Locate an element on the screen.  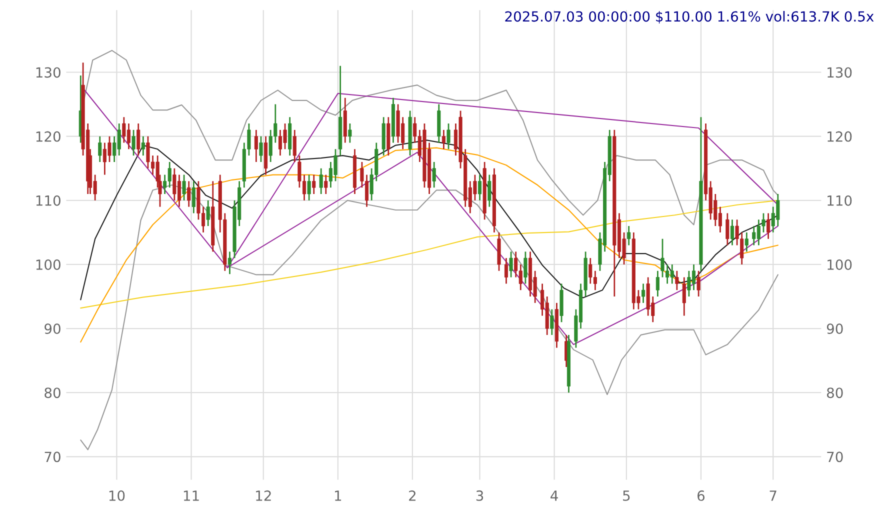
x-tick-label: 11 is located at coordinates (191, 495).